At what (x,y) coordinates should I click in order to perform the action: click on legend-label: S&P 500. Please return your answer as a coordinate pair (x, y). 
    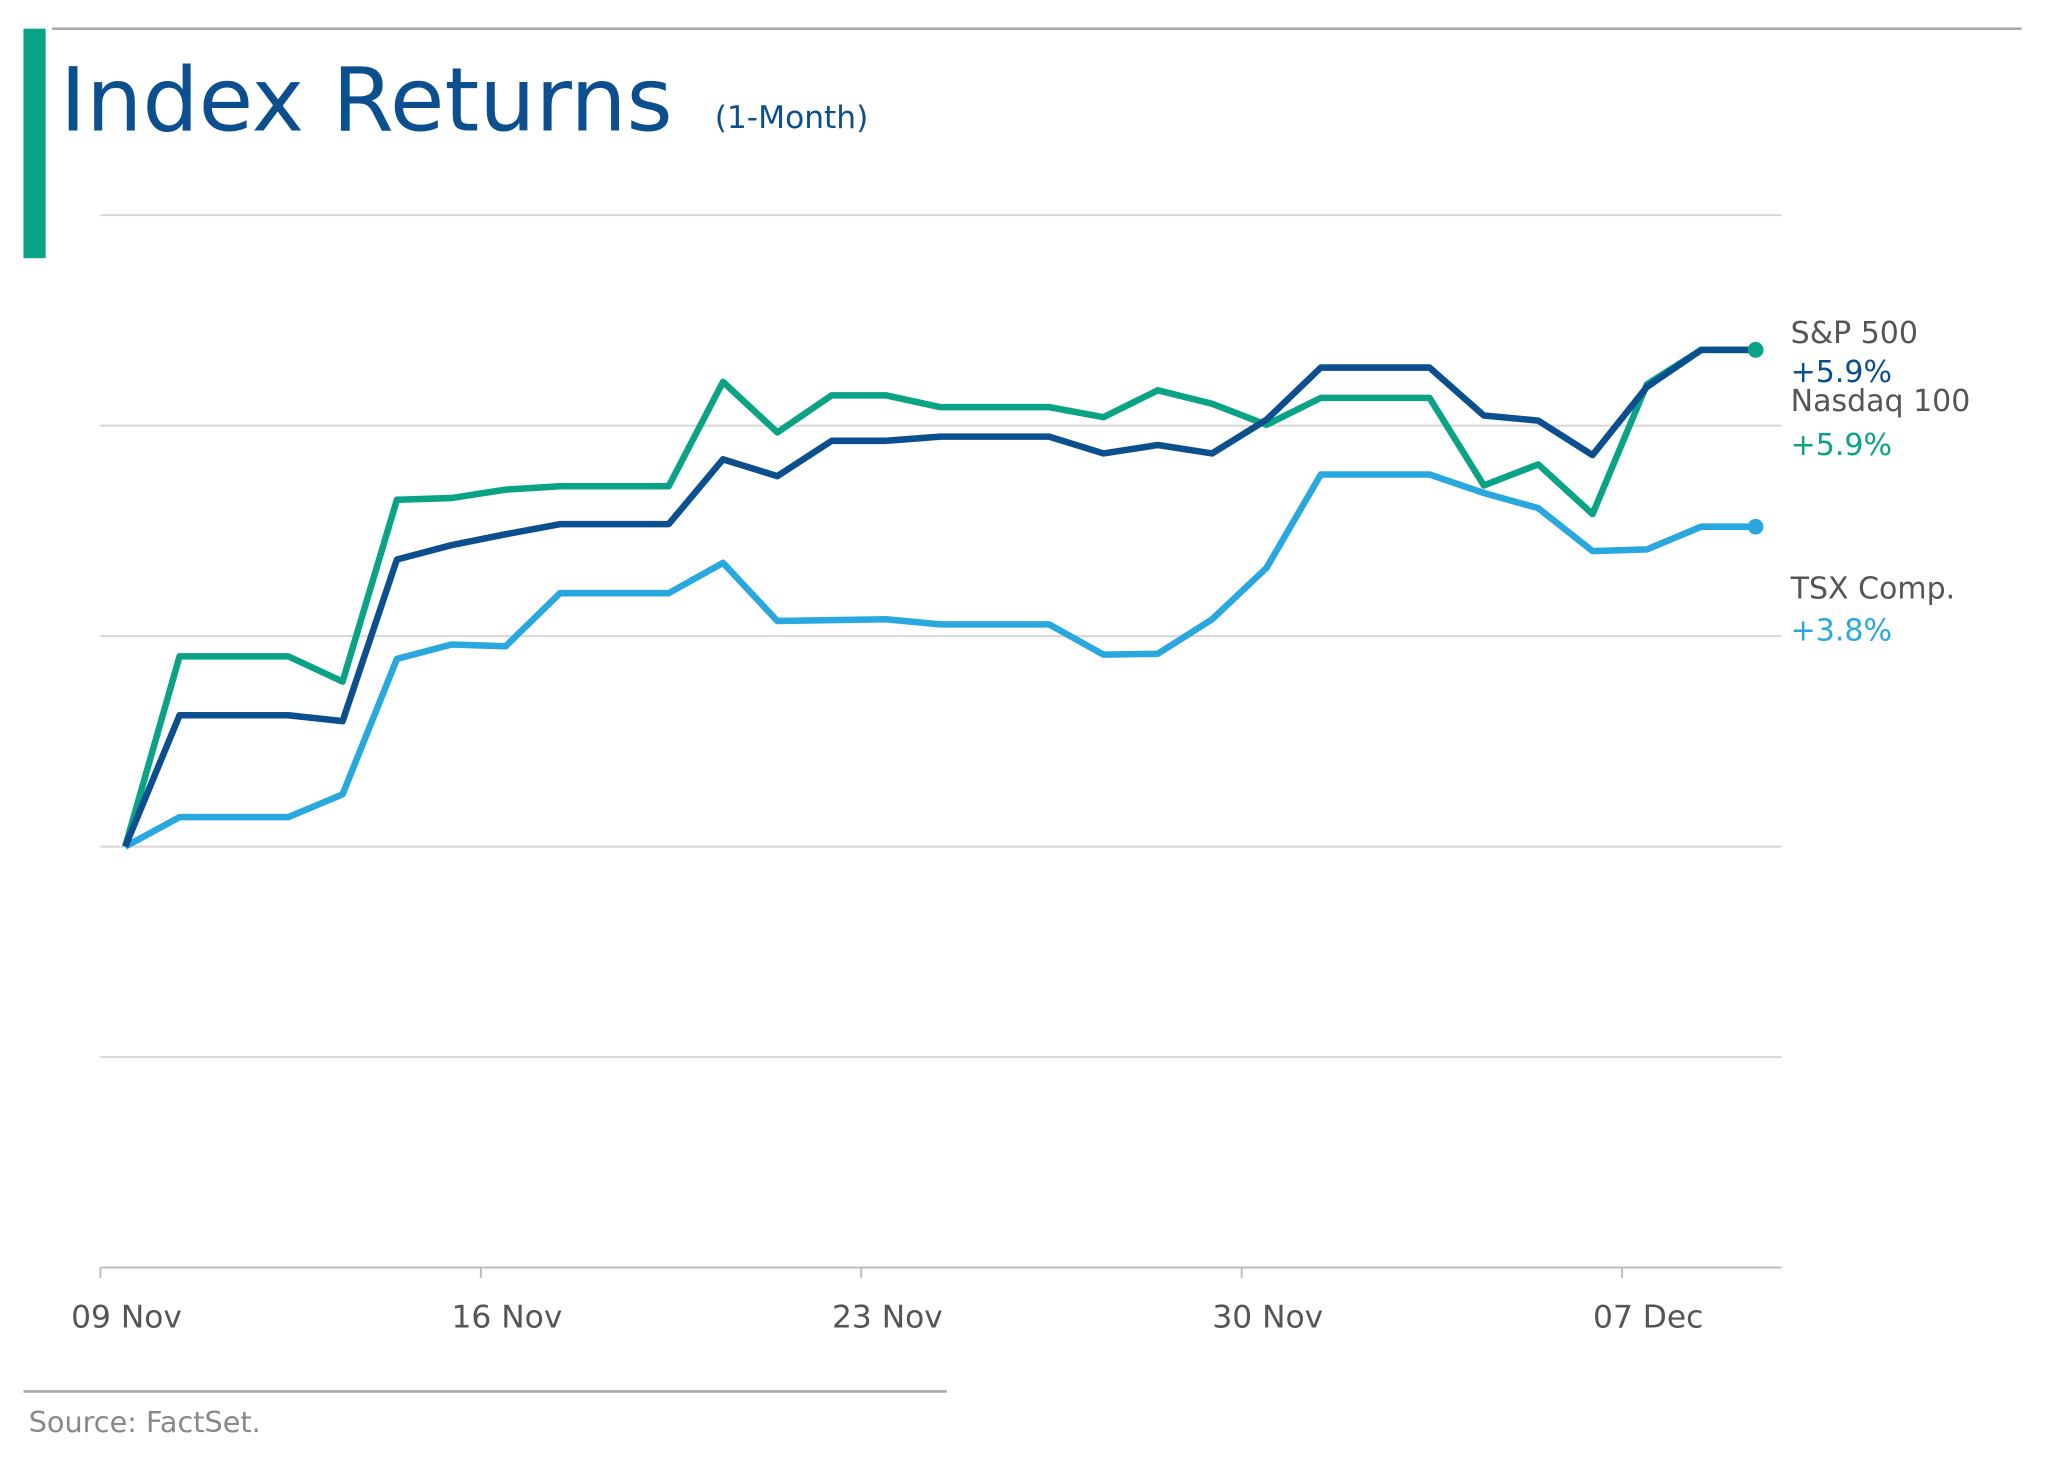
    Looking at the image, I should click on (1854, 333).